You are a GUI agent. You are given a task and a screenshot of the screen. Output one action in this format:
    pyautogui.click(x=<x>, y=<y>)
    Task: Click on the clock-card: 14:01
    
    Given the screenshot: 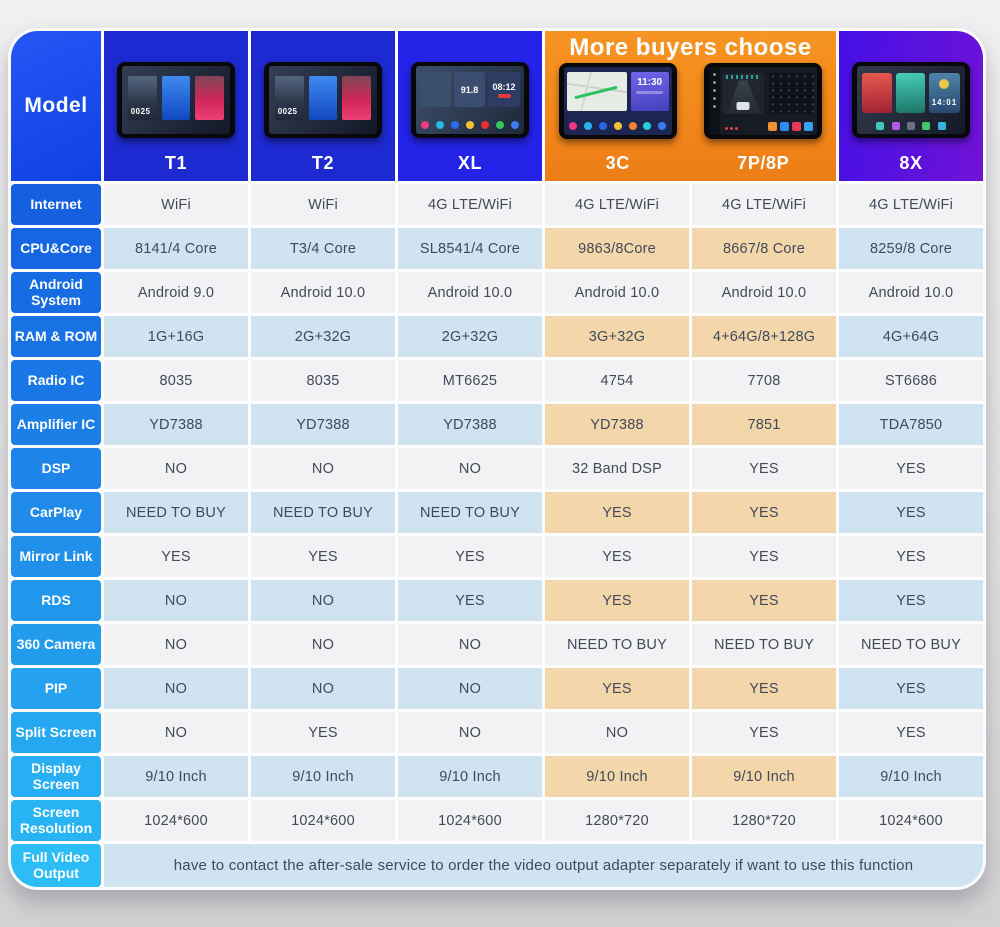 What is the action you would take?
    pyautogui.click(x=944, y=93)
    